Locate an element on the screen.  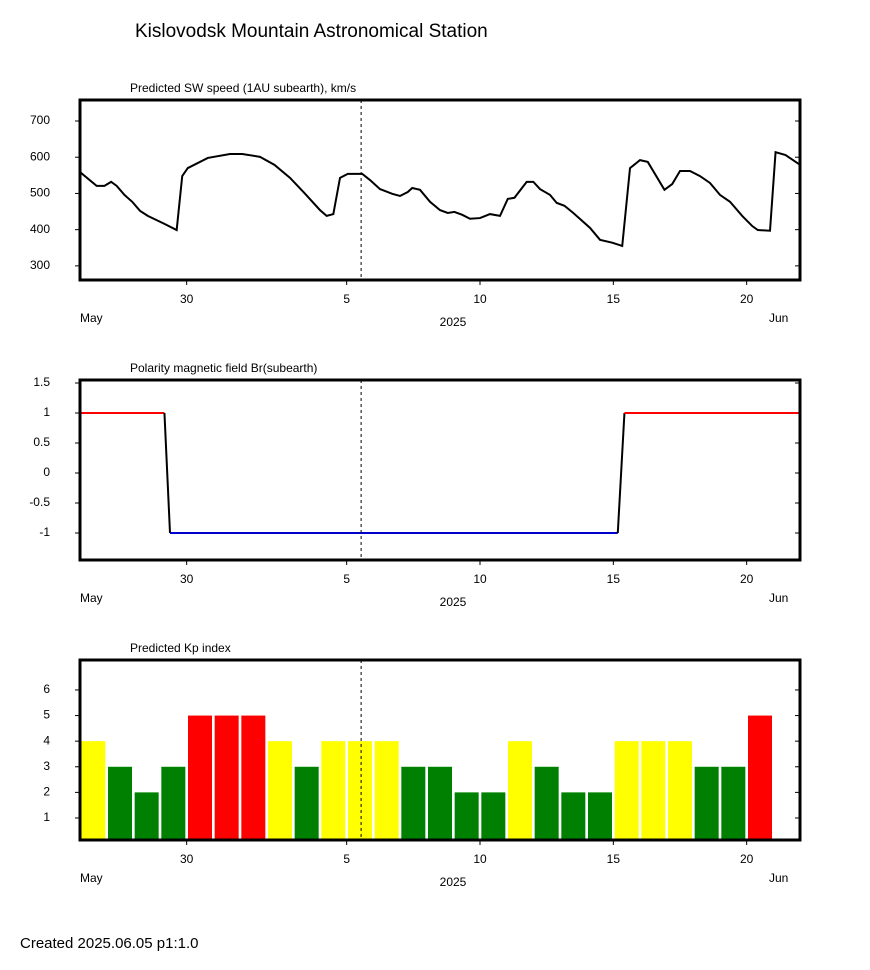
y-tick-label: -1 is located at coordinates (44, 532).